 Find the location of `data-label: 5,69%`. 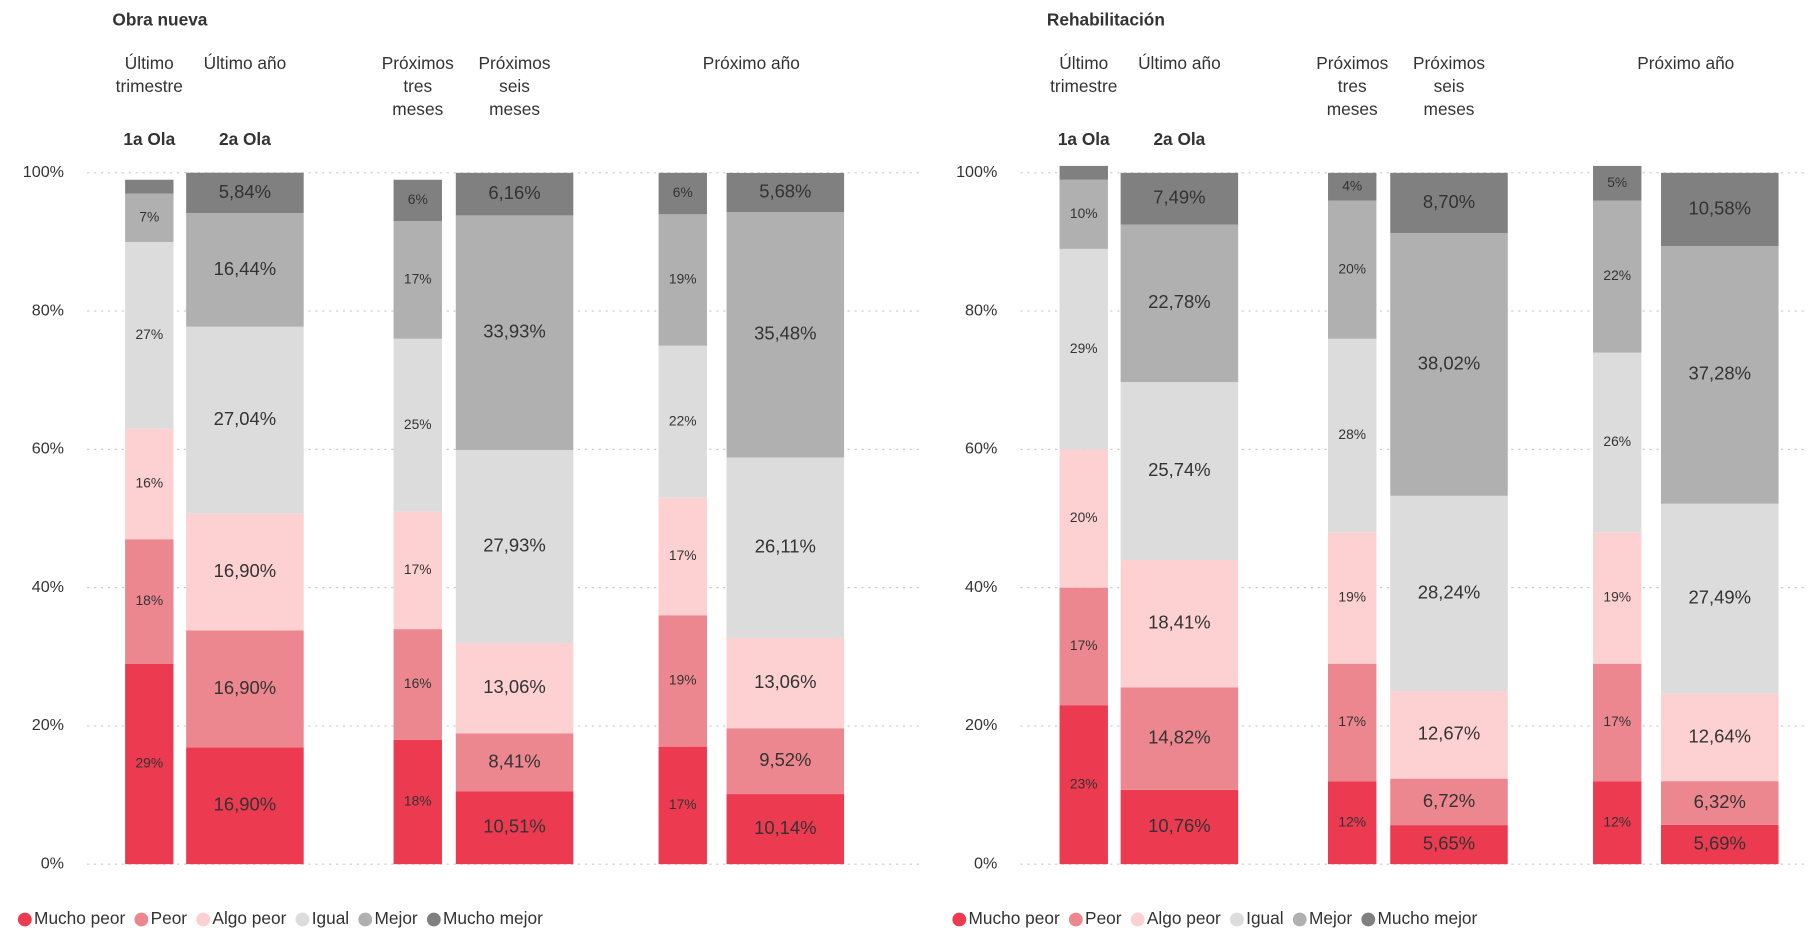

data-label: 5,69% is located at coordinates (1720, 842).